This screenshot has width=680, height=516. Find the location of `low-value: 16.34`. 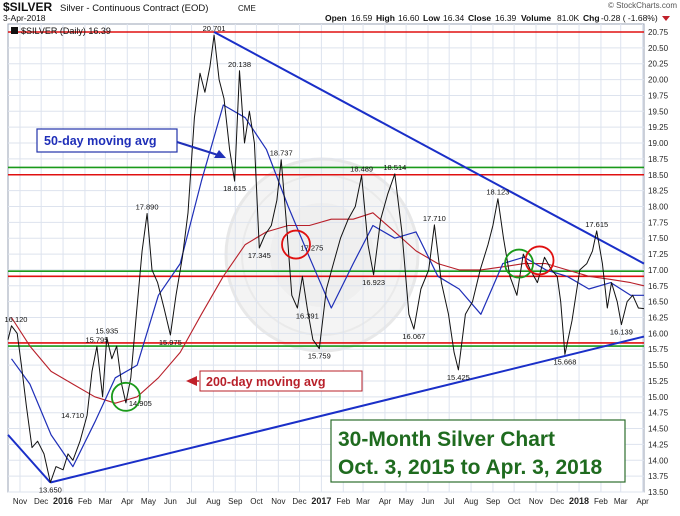

low-value: 16.34 is located at coordinates (454, 18).